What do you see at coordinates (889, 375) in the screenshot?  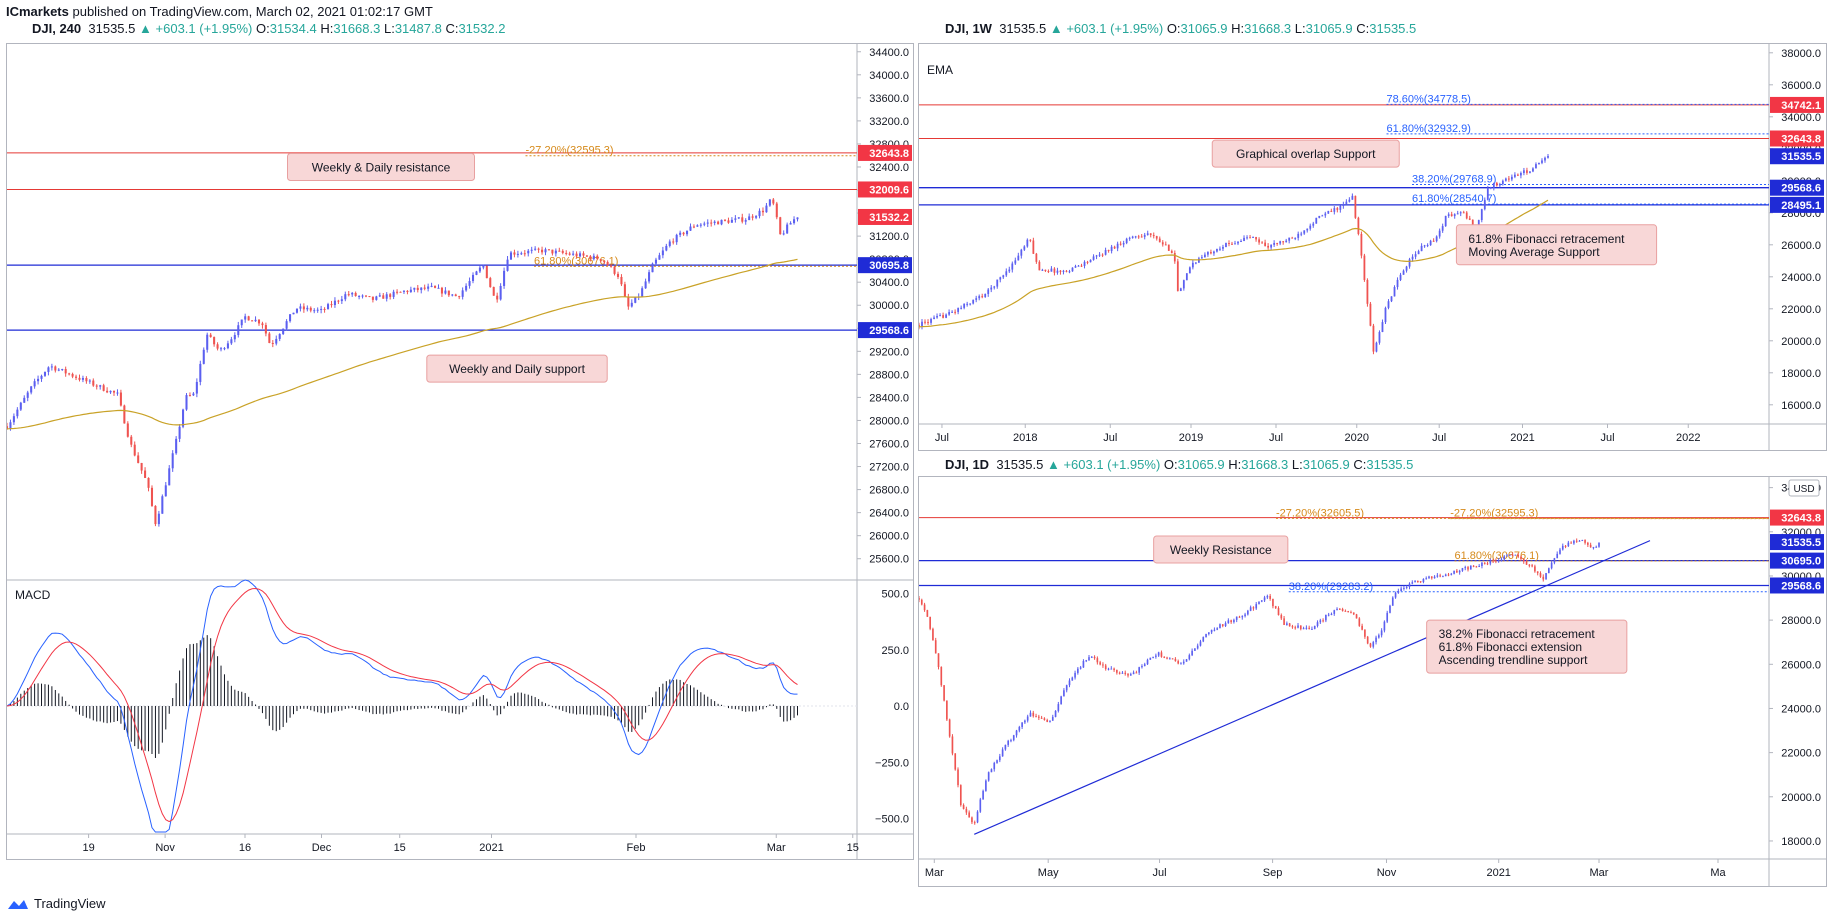 I see `y-tick-label: 28800.0` at bounding box center [889, 375].